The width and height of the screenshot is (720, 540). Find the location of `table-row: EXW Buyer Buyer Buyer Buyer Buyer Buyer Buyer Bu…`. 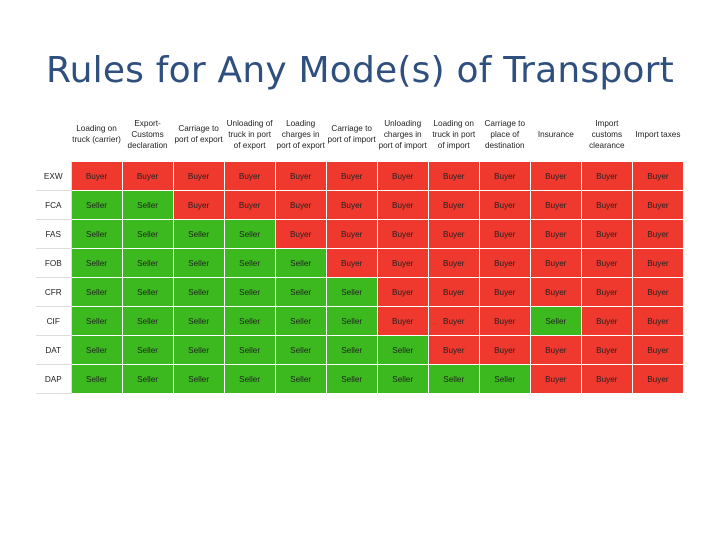

table-row: EXW Buyer Buyer Buyer Buyer Buyer Buyer Buyer Bu… is located at coordinates (360, 176).